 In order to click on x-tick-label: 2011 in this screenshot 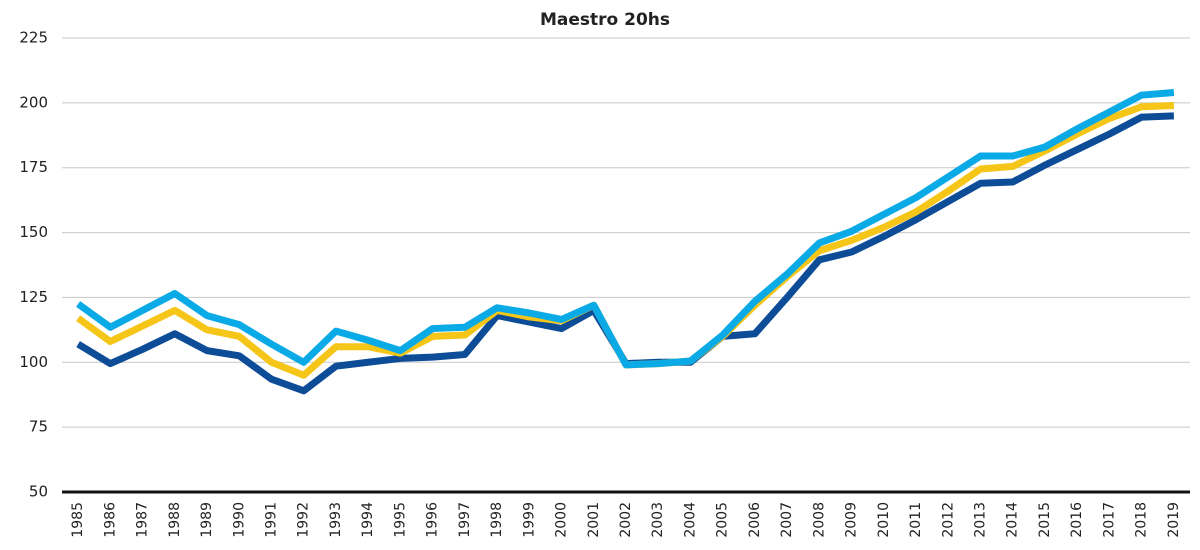, I will do `click(916, 520)`.